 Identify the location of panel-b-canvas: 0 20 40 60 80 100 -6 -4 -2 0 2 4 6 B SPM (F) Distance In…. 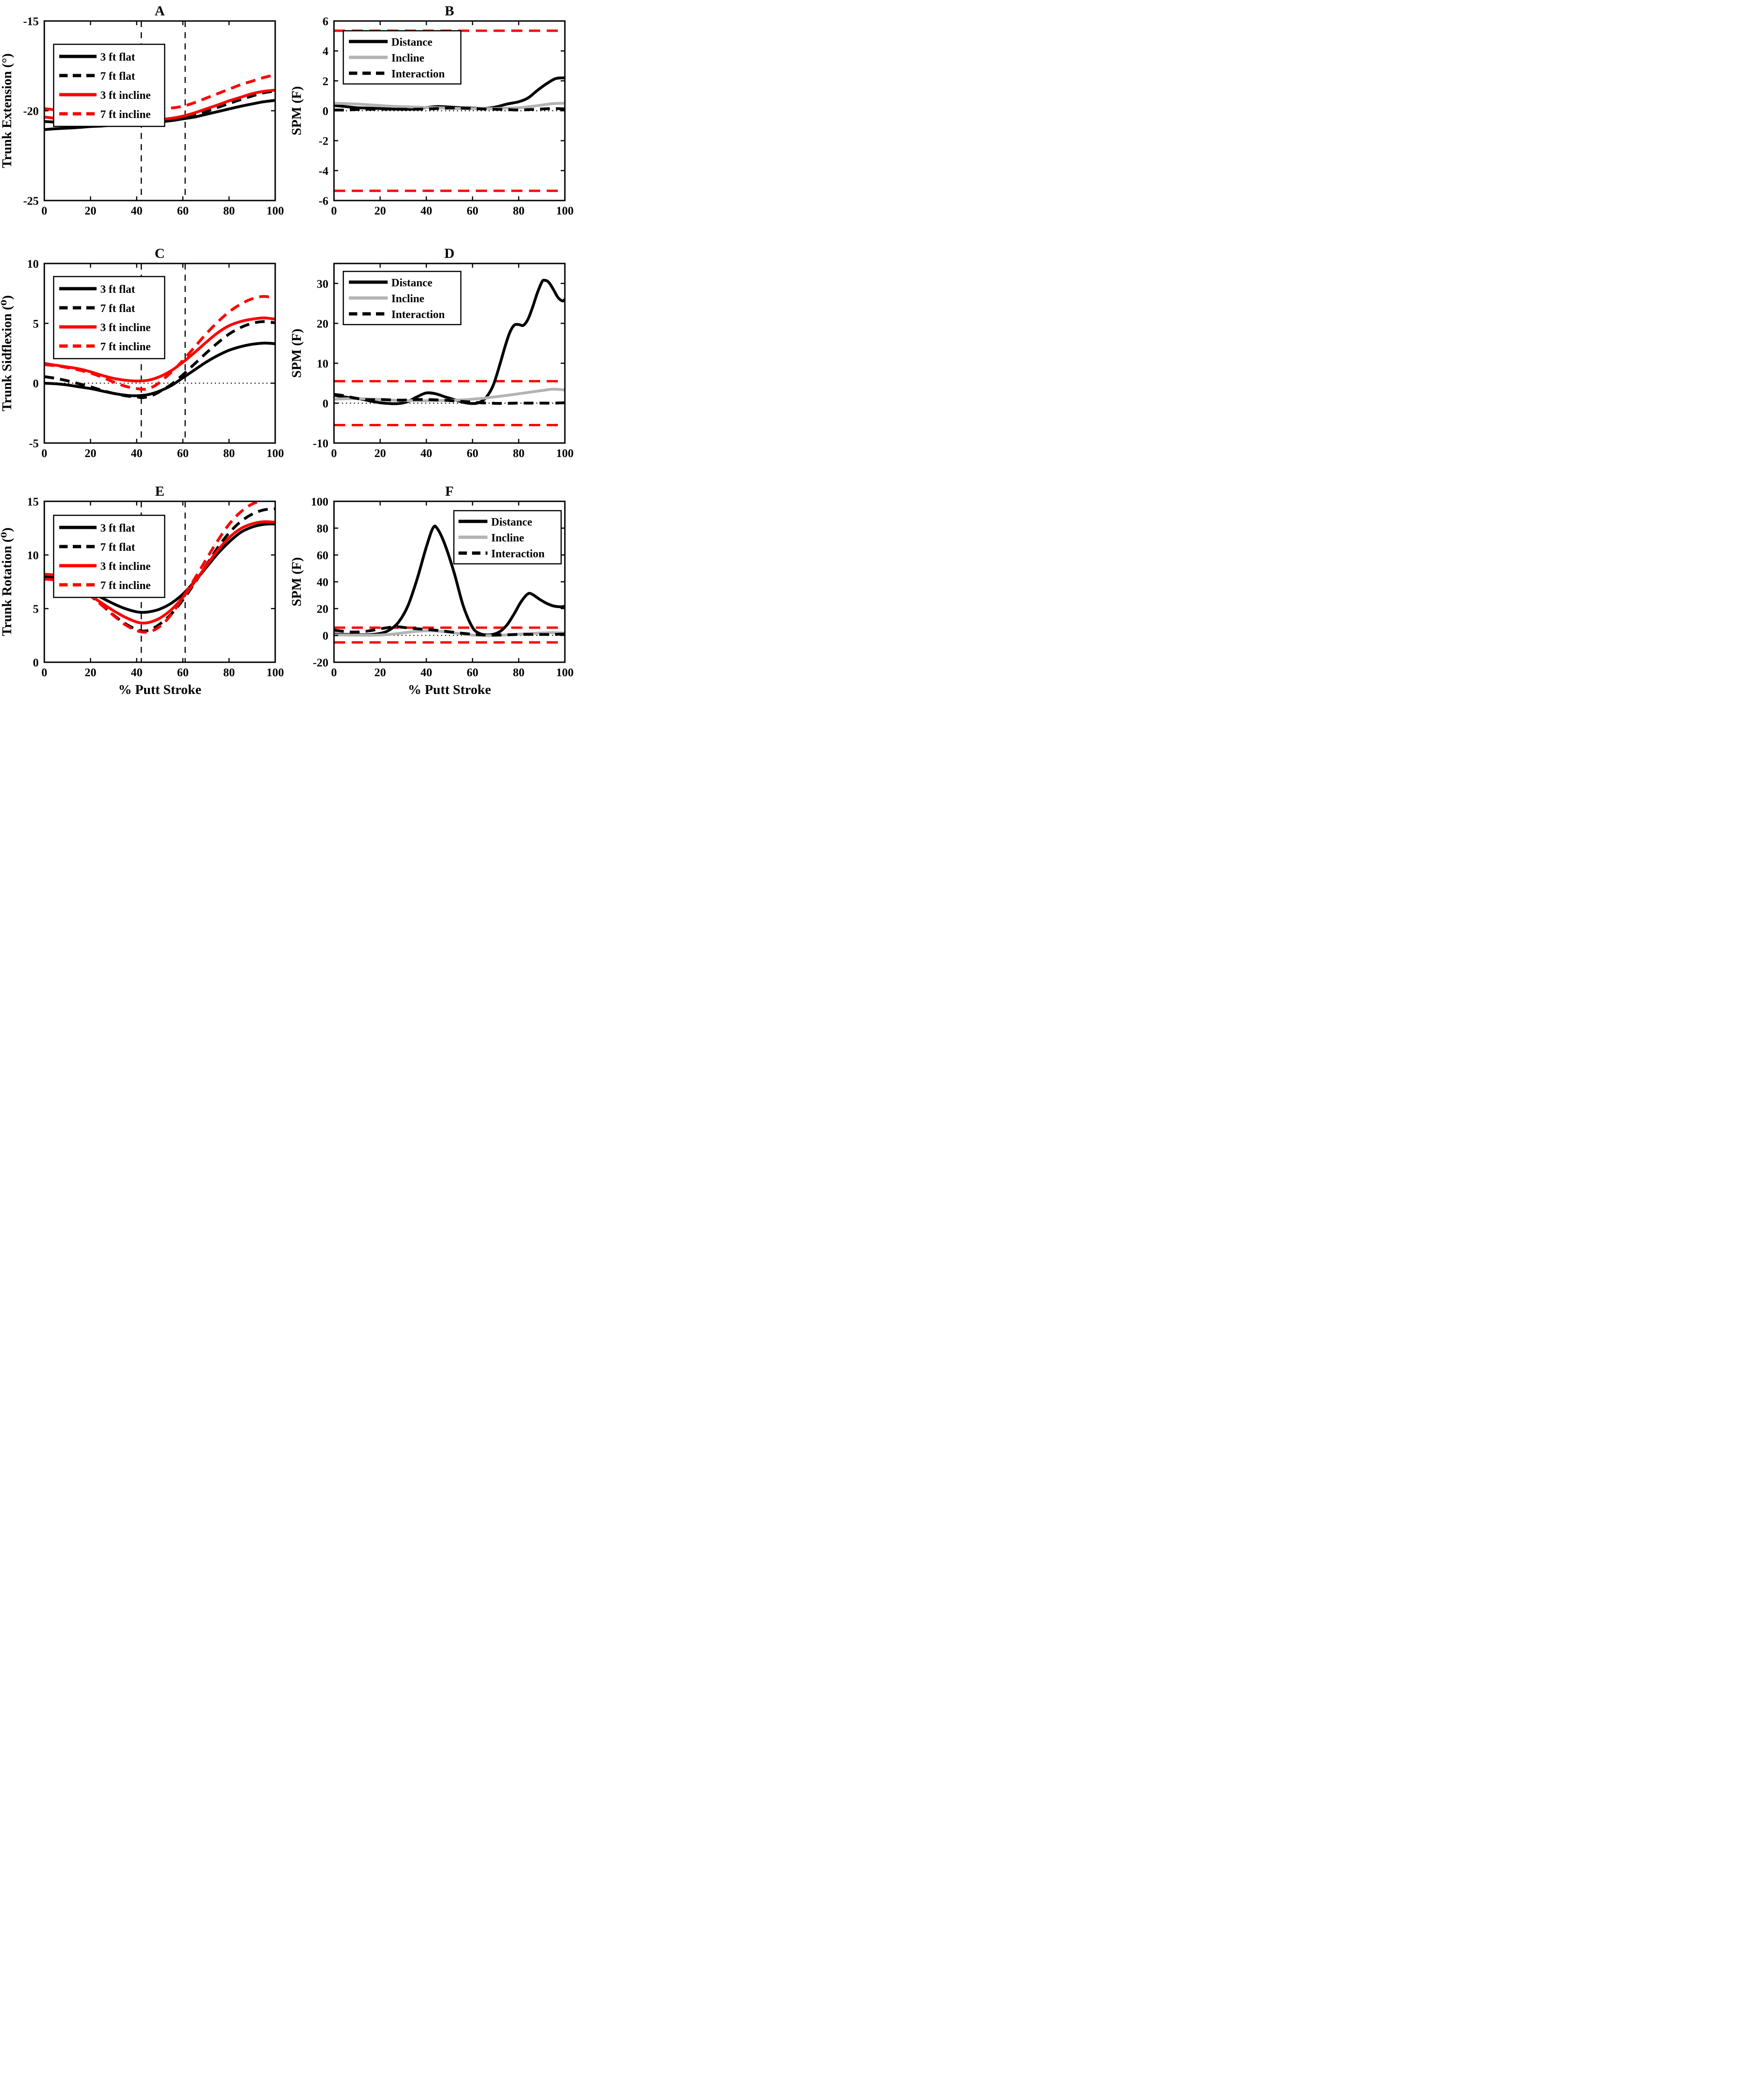
(432, 110).